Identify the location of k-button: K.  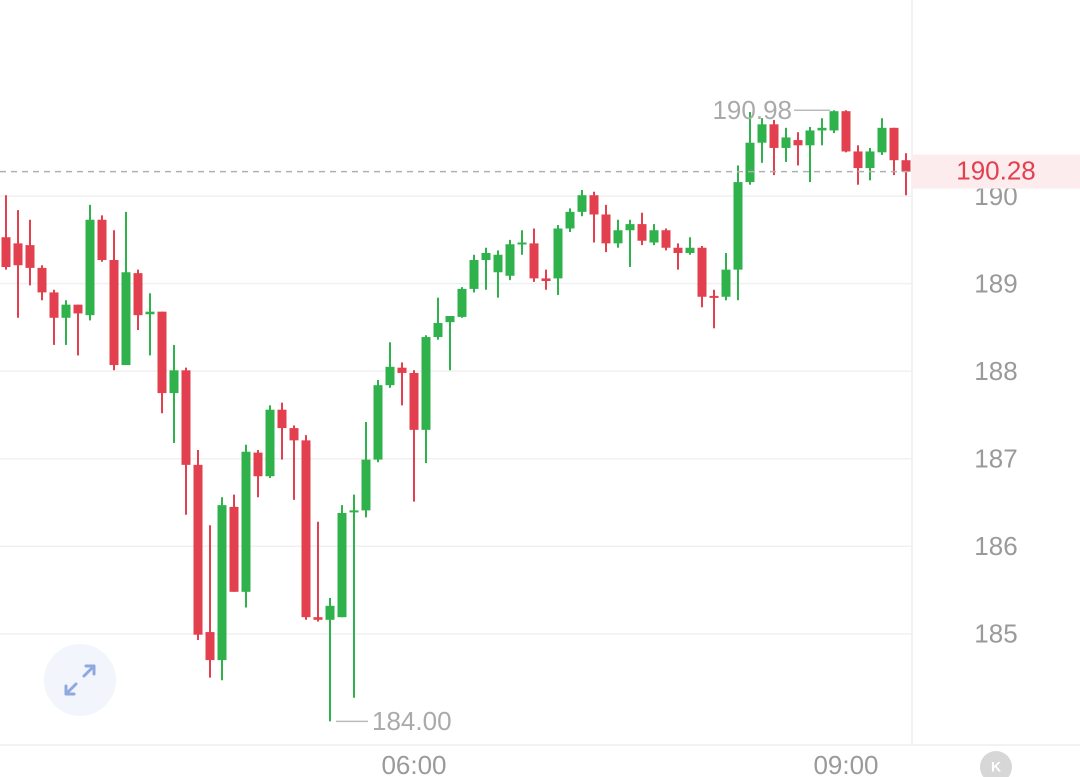
(996, 764).